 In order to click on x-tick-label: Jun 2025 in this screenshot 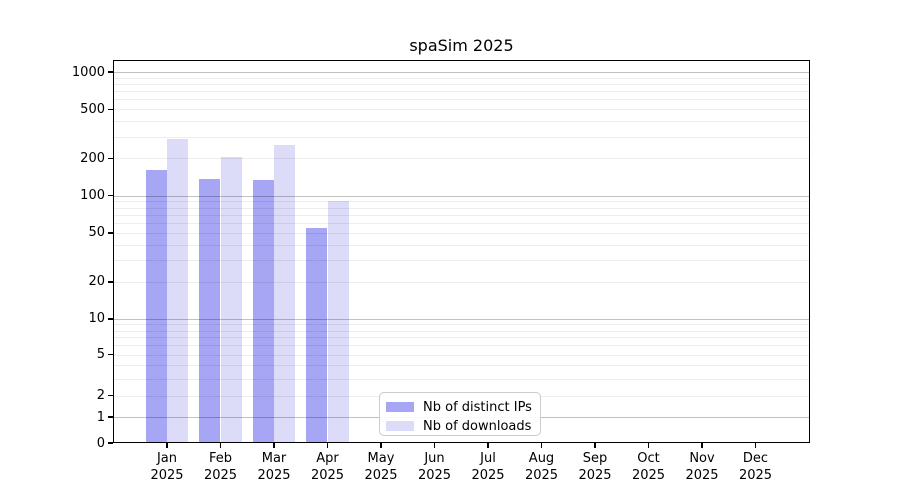, I will do `click(434, 467)`.